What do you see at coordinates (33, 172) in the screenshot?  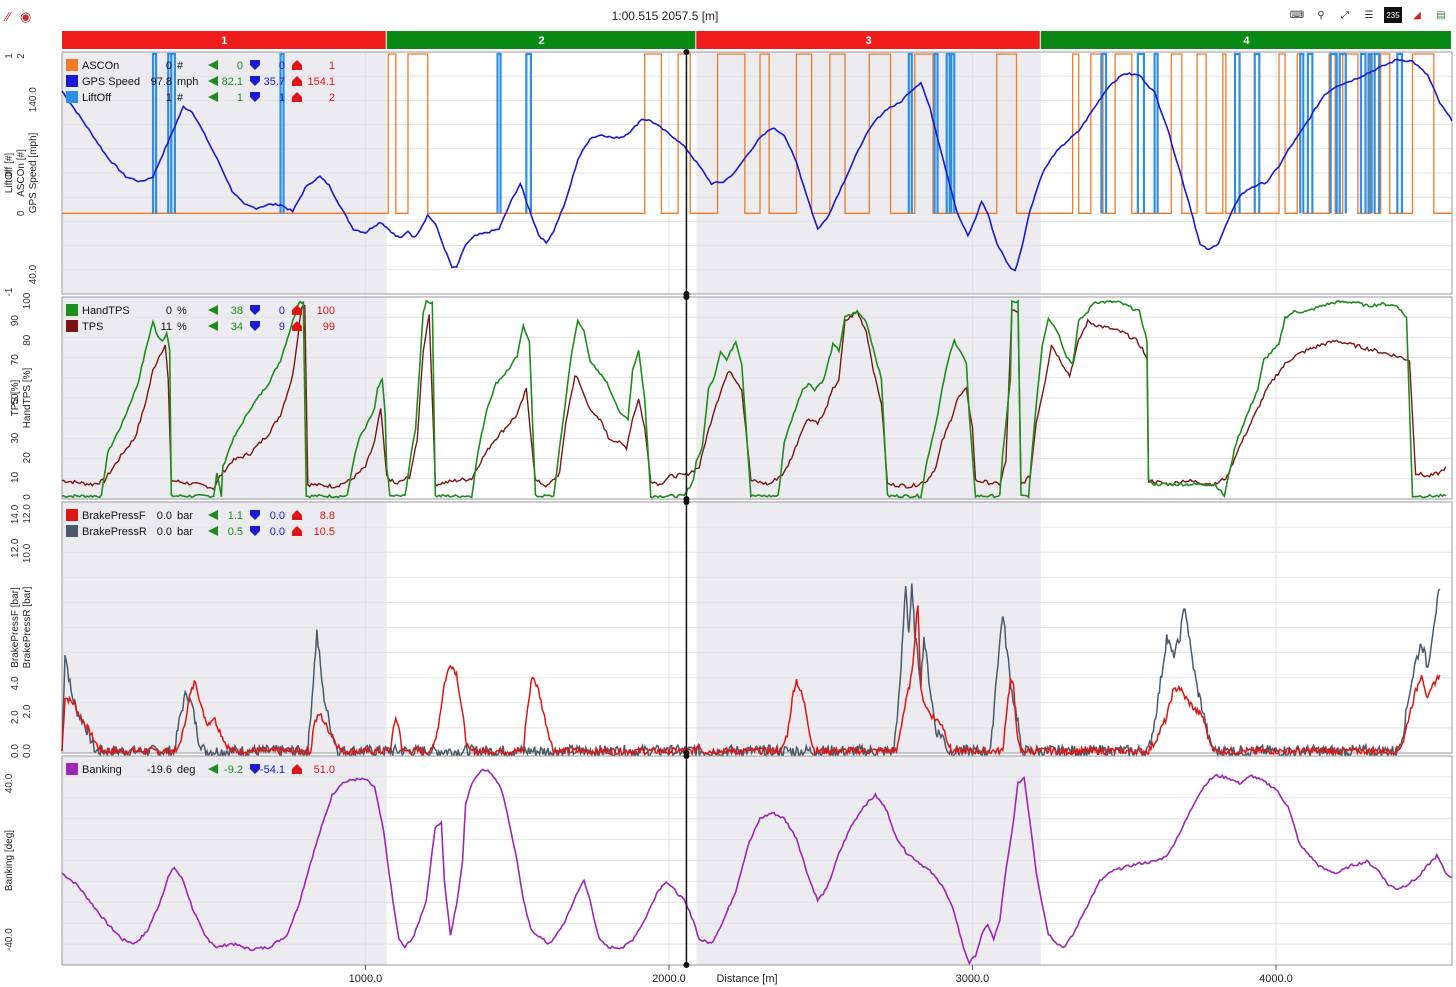 I see `y-axis-title: GPS Speed [mph]` at bounding box center [33, 172].